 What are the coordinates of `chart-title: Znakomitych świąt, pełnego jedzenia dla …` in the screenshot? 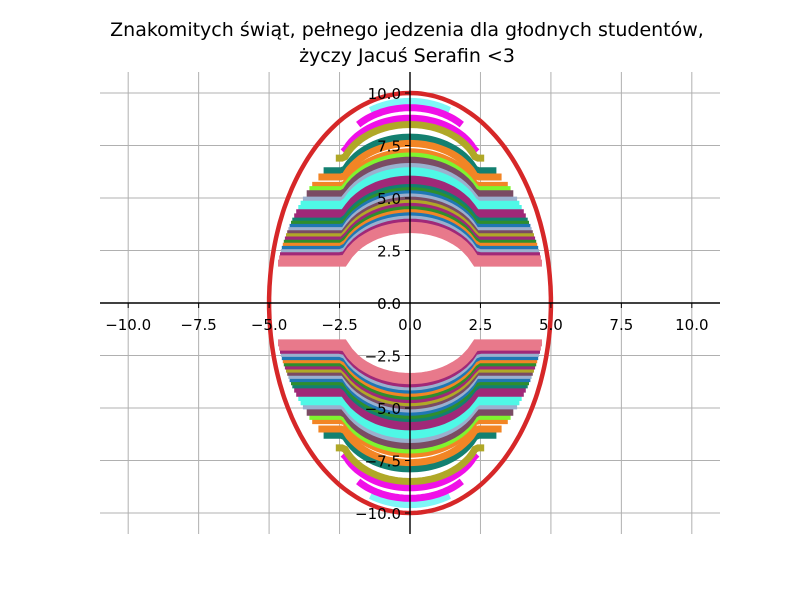 It's located at (407, 43).